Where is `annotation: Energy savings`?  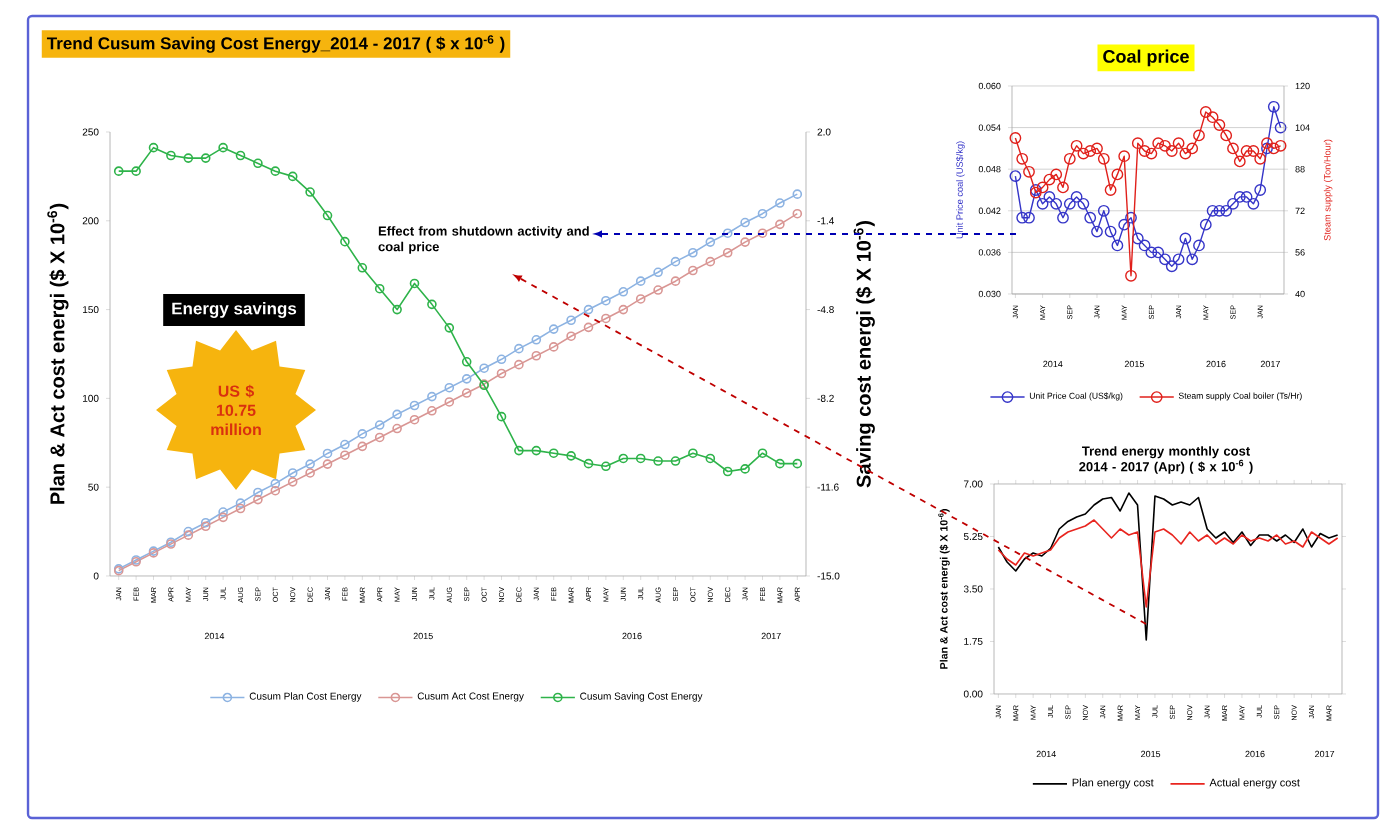
annotation: Energy savings is located at coordinates (234, 310).